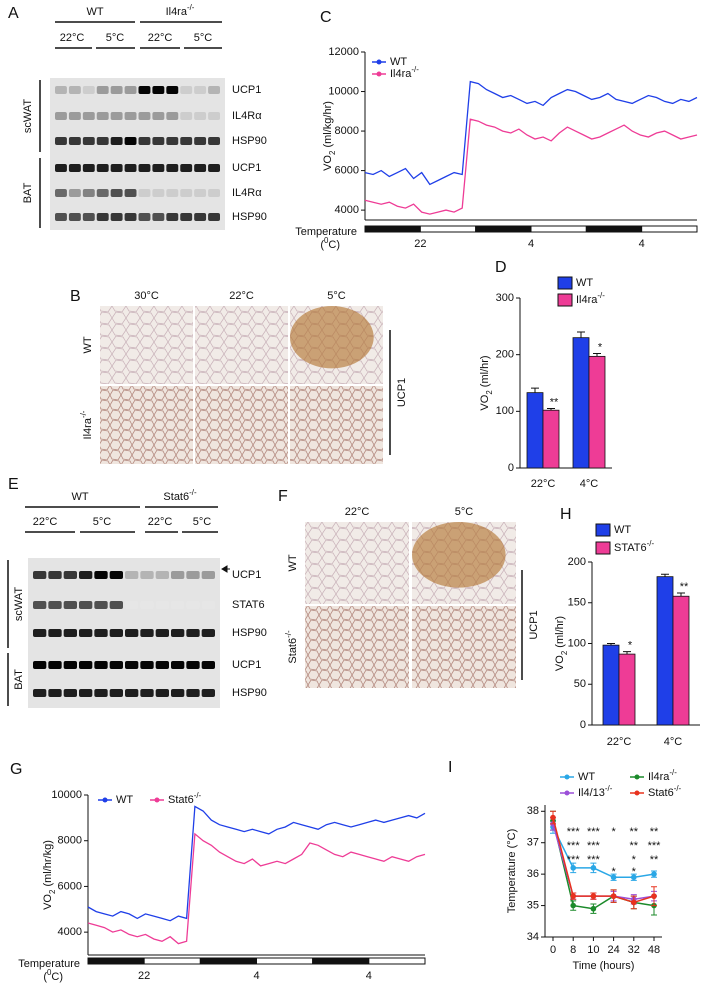 This screenshot has width=709, height=985. I want to click on x-tick-label: 0, so click(553, 950).